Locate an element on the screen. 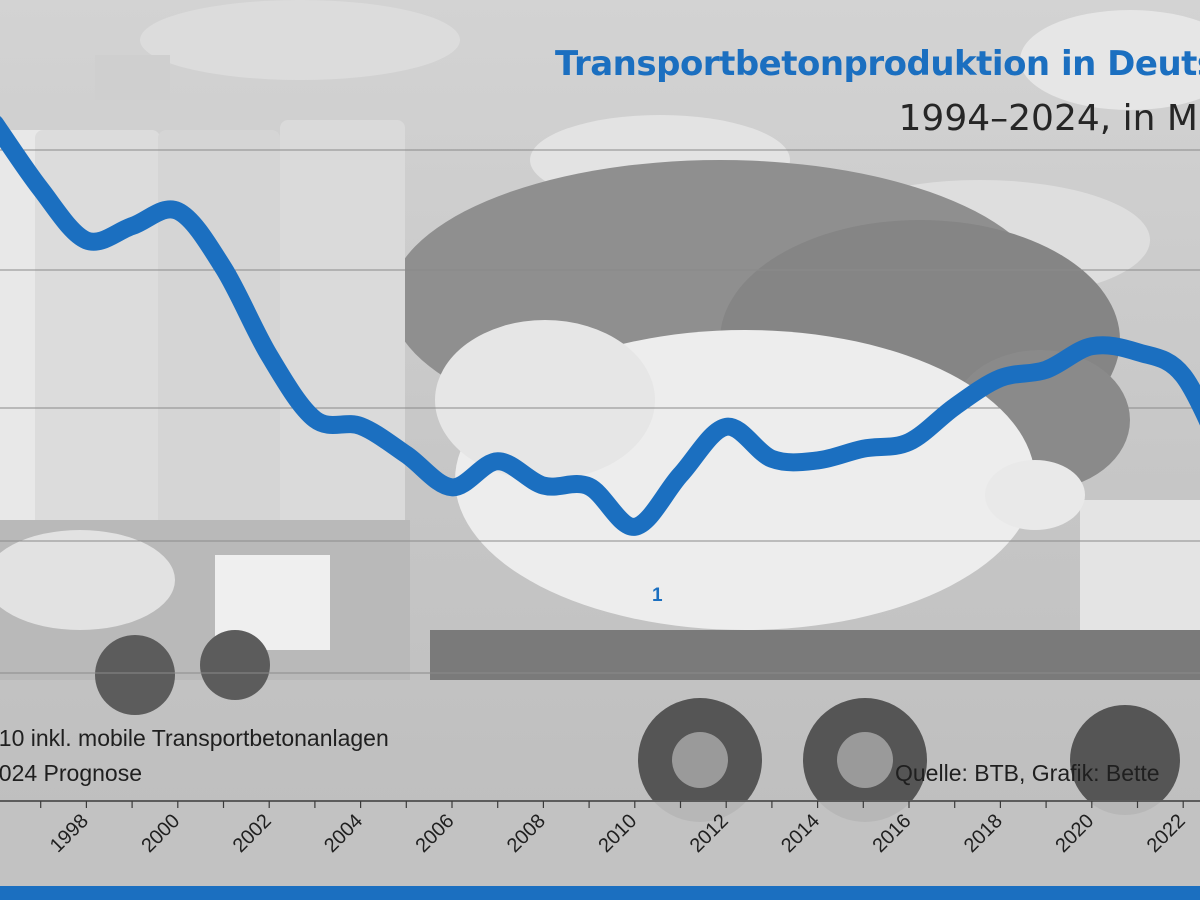 The width and height of the screenshot is (1200, 900). chart-title: Transportbetonproduktion in Deutsch is located at coordinates (877, 64).